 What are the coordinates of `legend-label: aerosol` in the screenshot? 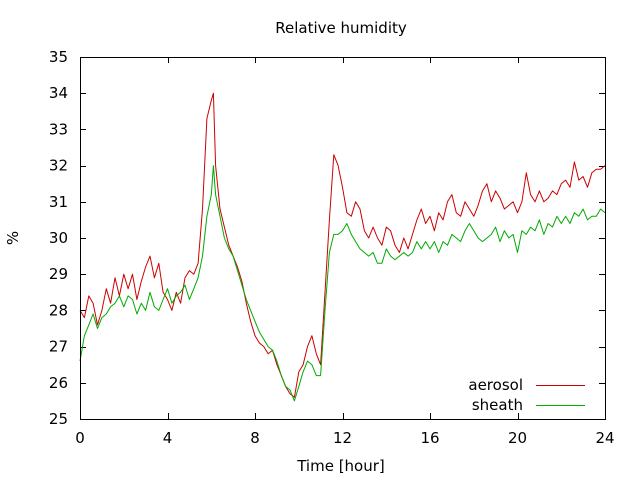 It's located at (495, 385).